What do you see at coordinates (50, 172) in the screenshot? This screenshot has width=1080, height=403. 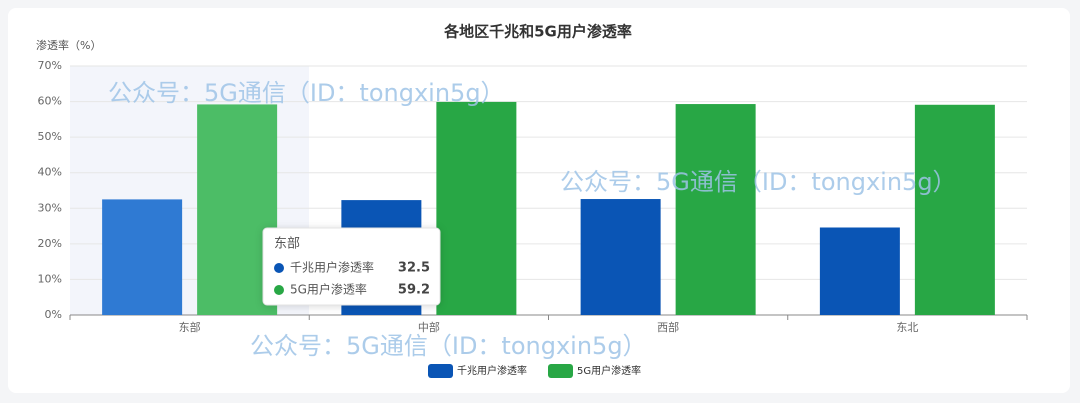 I see `y-tick-label: 40%` at bounding box center [50, 172].